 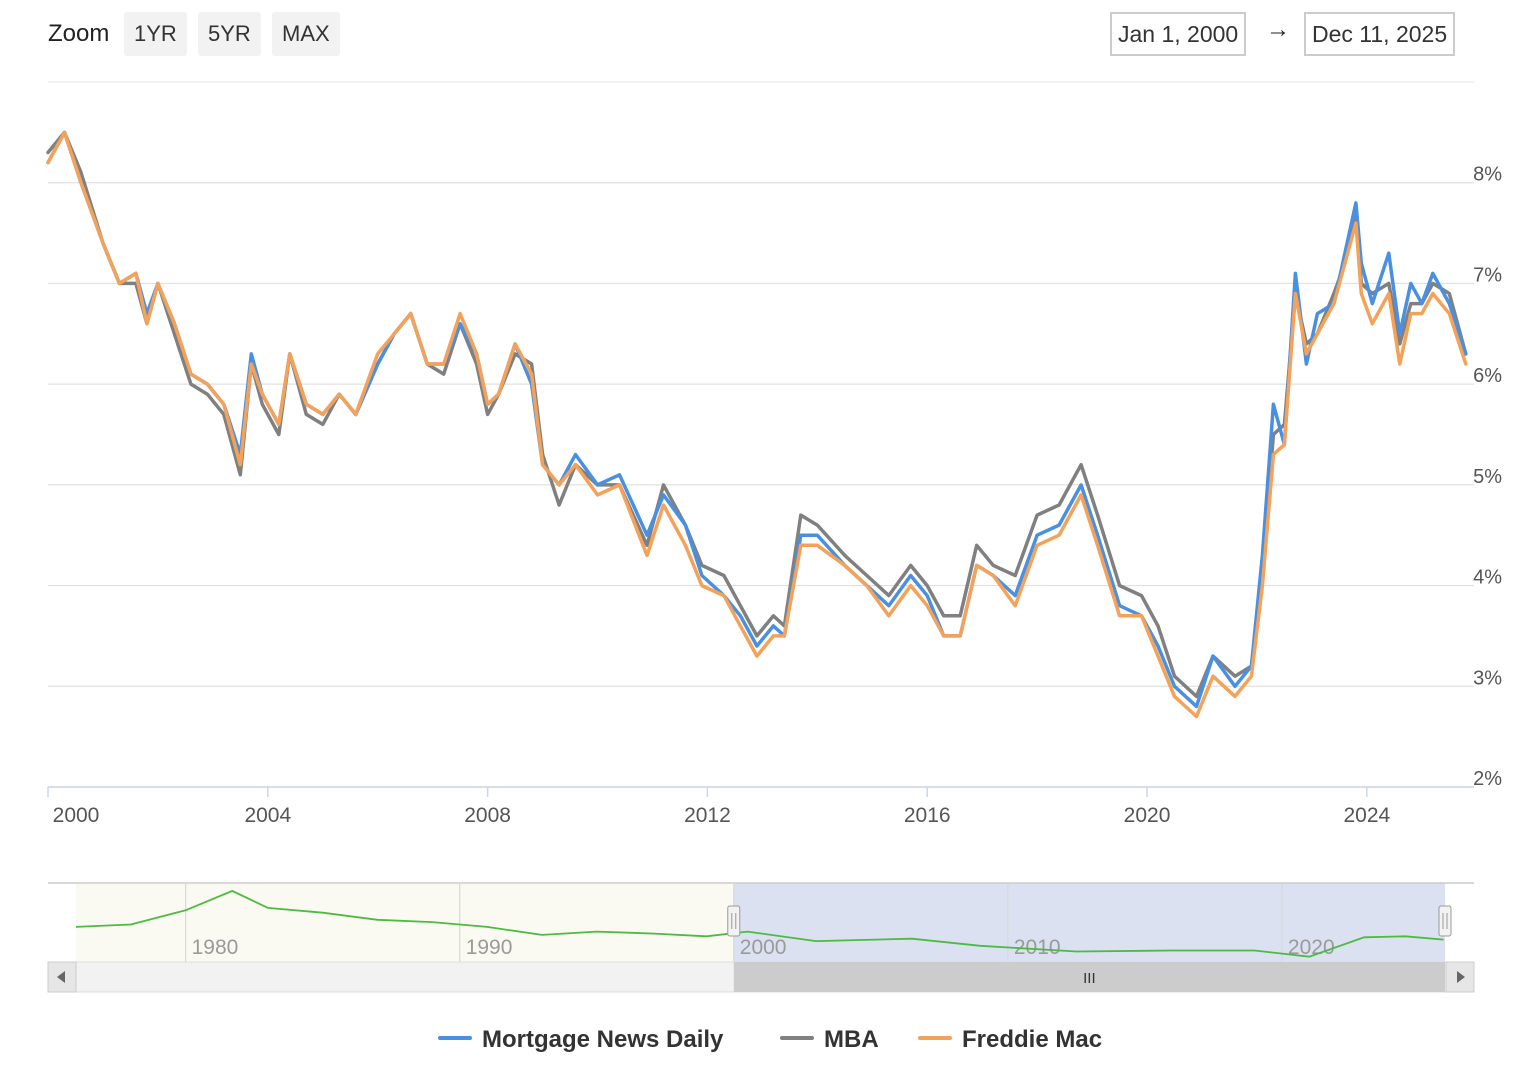 I want to click on navigator-year-label: 1980, so click(x=215, y=947).